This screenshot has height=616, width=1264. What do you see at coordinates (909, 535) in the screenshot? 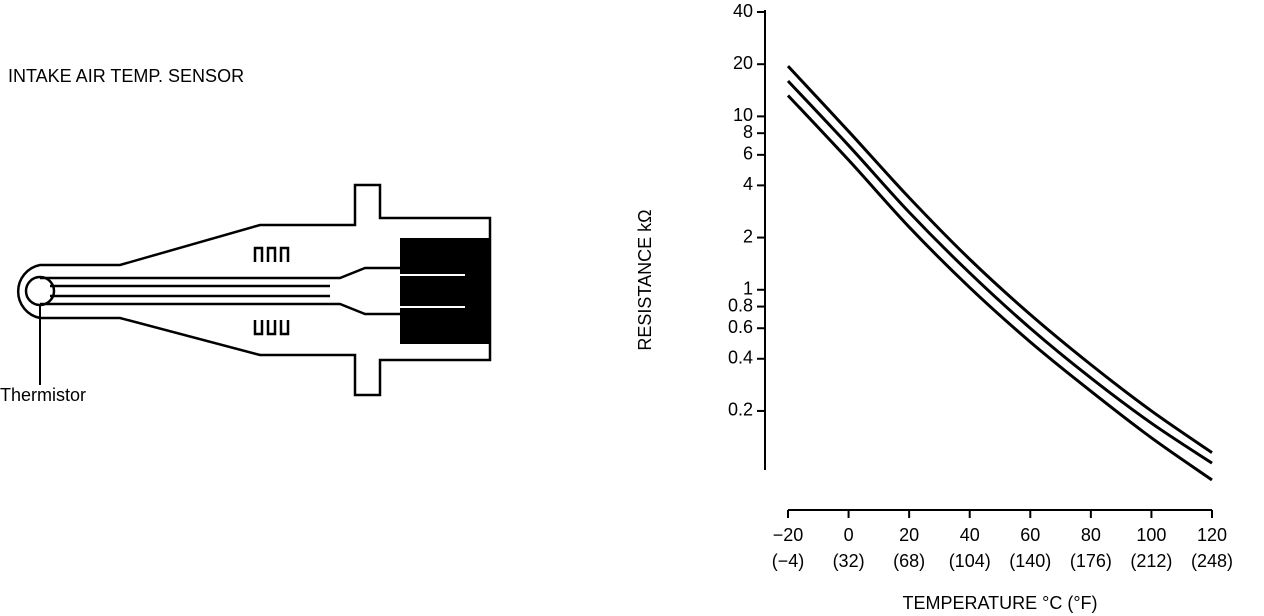
I see `x-tick-label: 20` at bounding box center [909, 535].